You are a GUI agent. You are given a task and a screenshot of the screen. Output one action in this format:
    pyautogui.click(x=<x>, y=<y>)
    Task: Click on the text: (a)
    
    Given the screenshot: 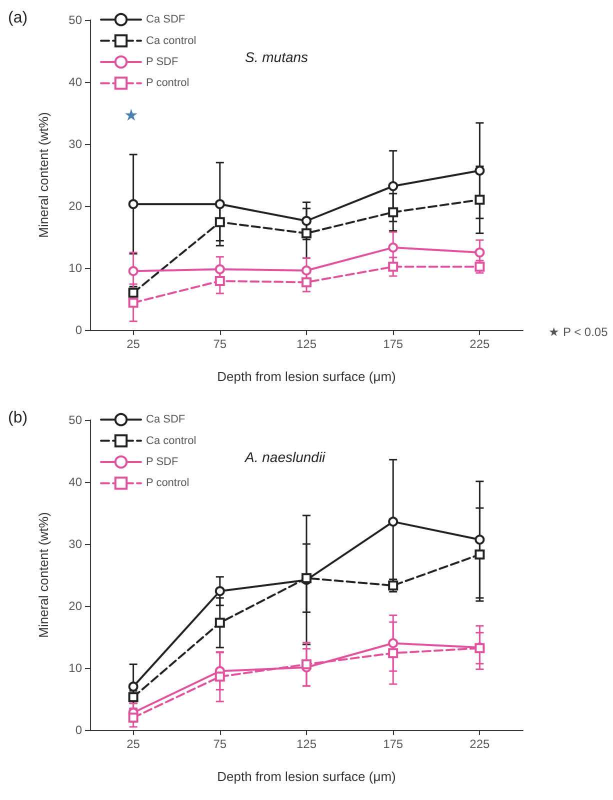 What is the action you would take?
    pyautogui.click(x=18, y=18)
    